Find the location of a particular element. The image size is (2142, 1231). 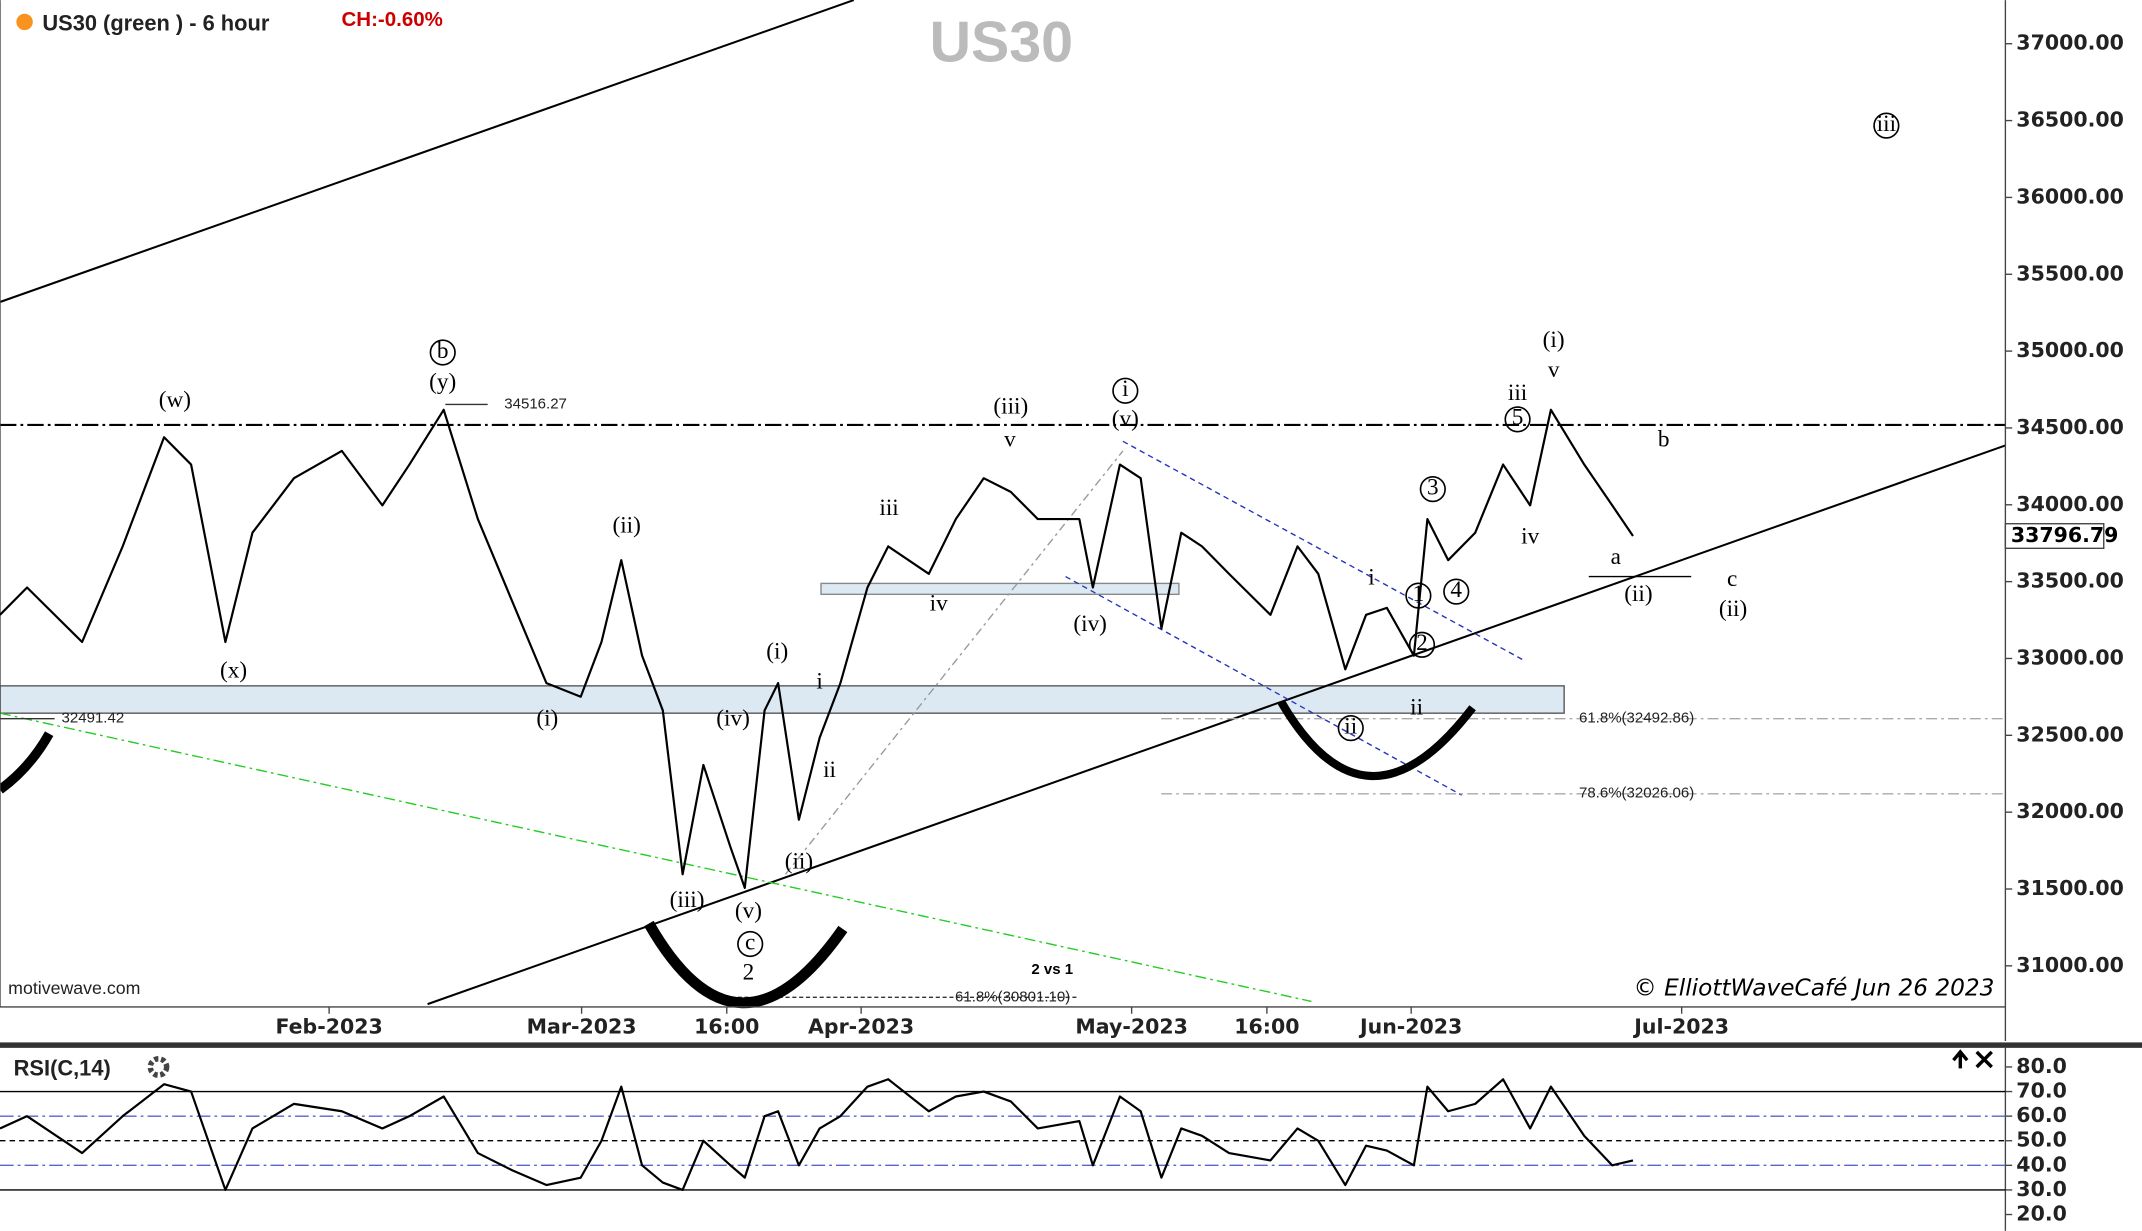

zone is located at coordinates (1000, 589).